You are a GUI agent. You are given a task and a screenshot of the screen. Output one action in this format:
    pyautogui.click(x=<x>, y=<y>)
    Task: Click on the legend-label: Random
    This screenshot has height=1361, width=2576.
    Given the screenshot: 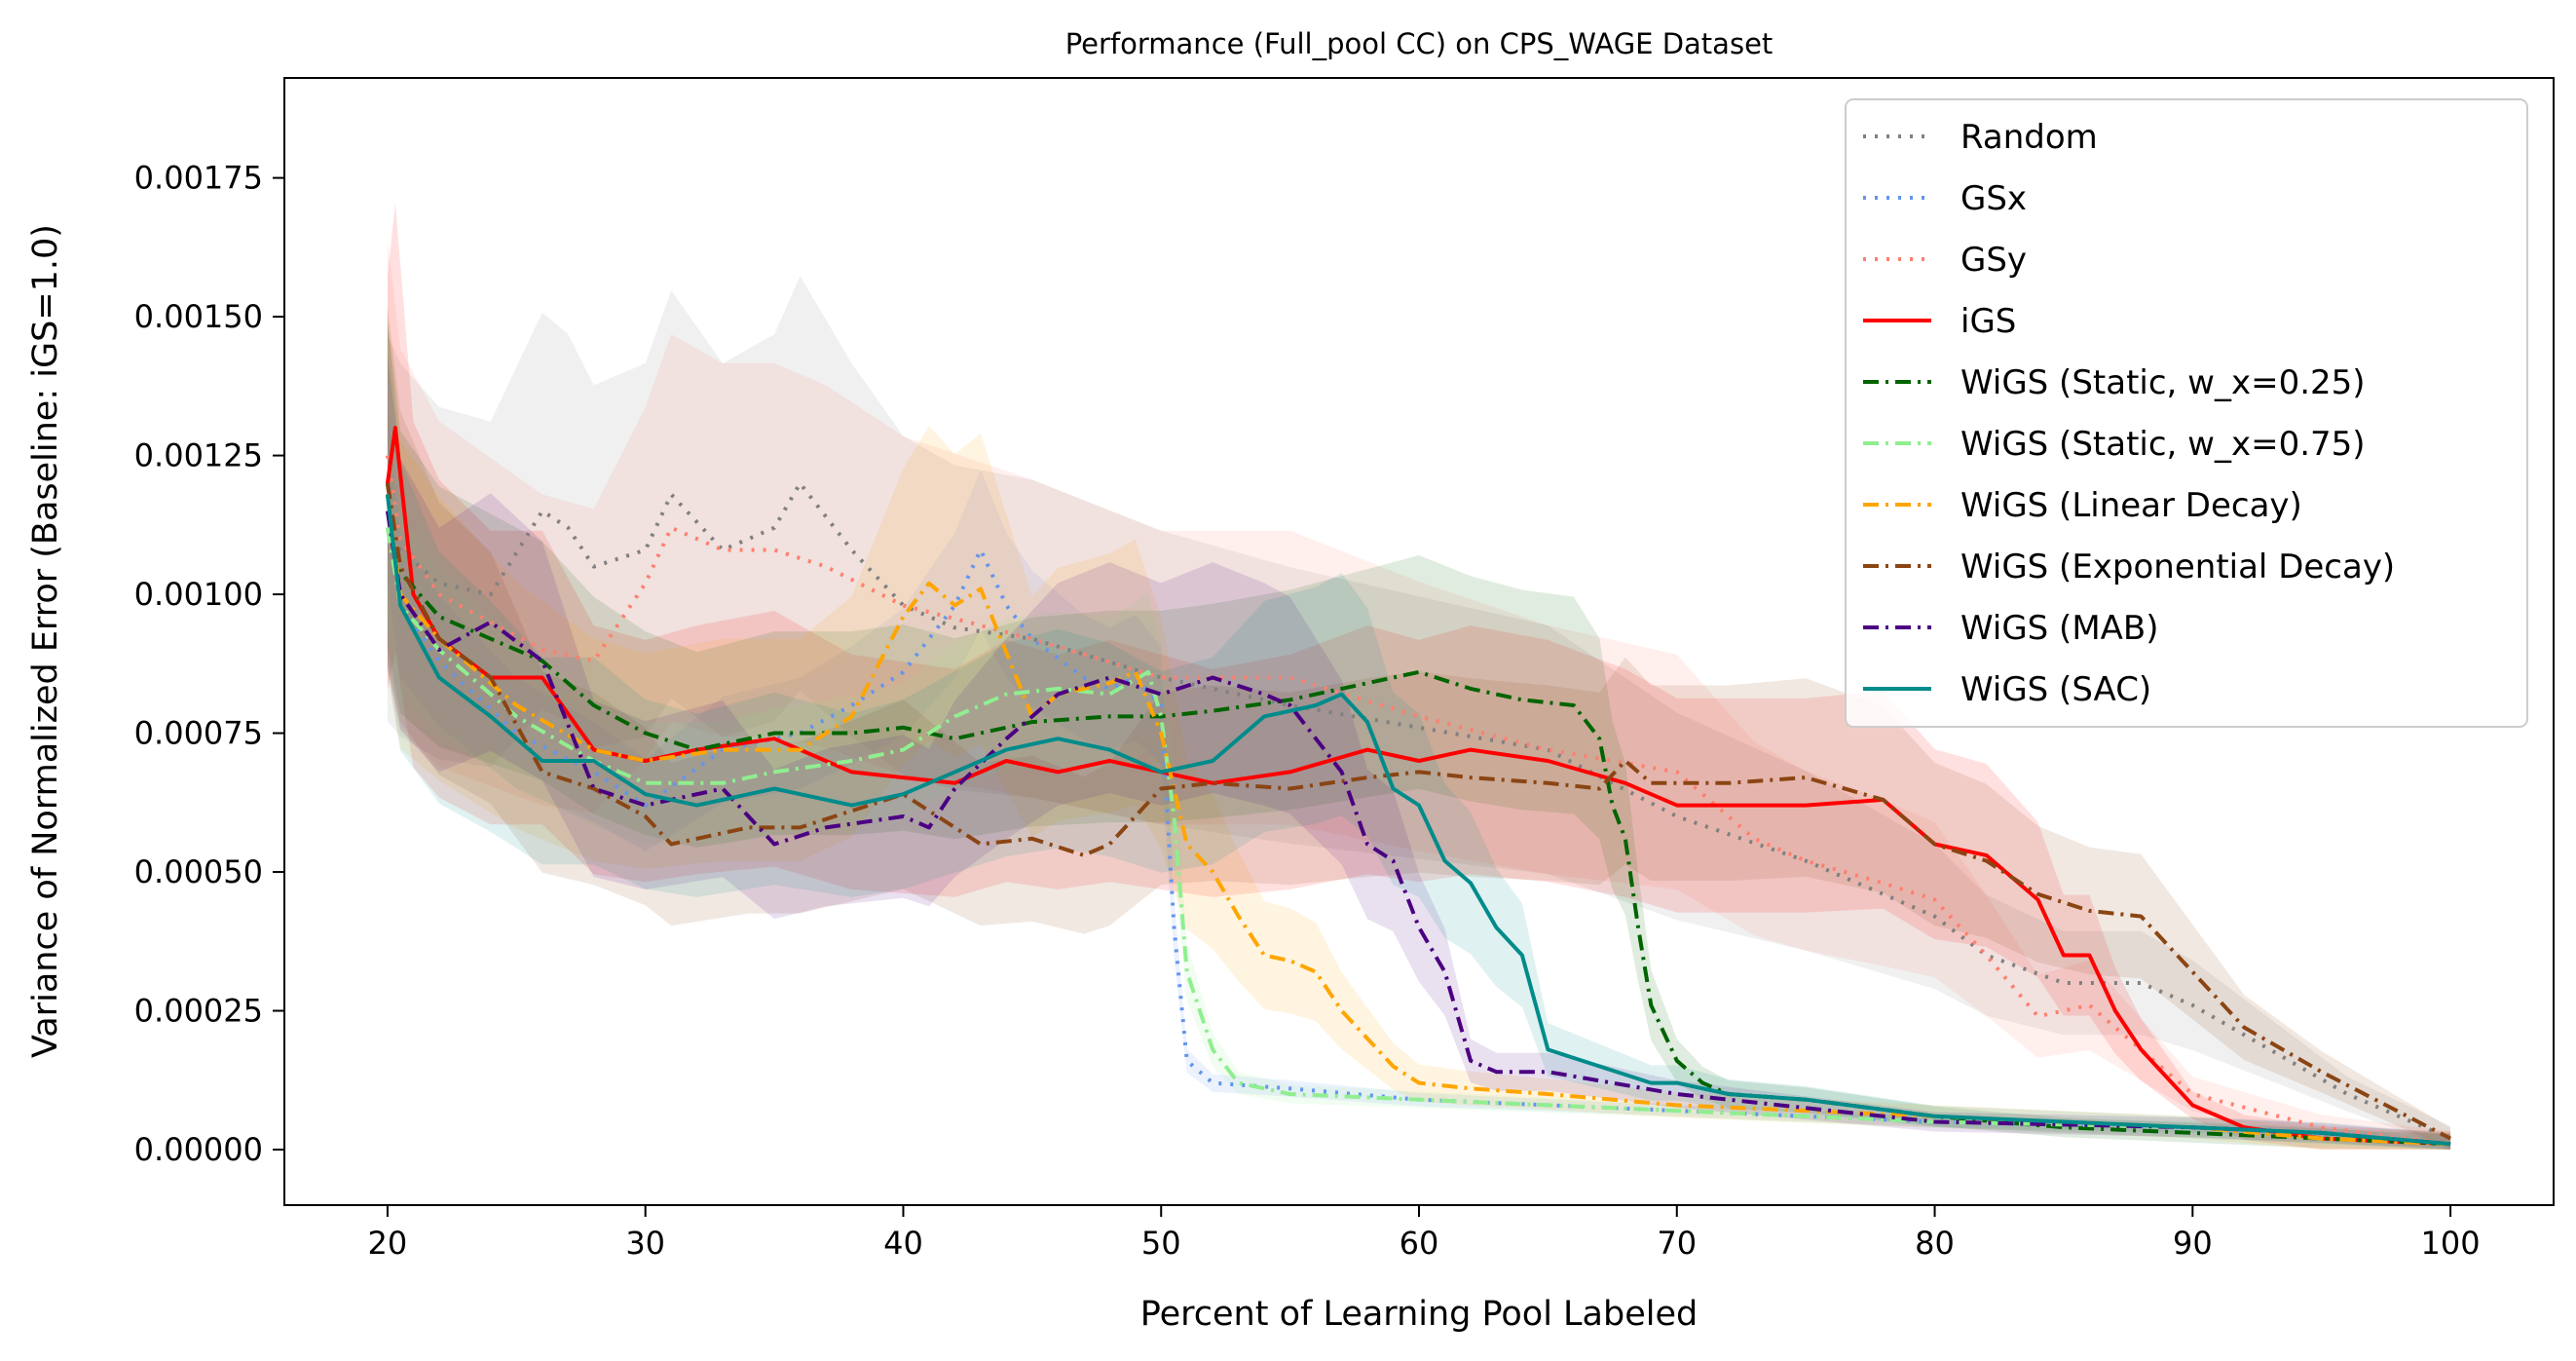 What is the action you would take?
    pyautogui.click(x=2029, y=137)
    